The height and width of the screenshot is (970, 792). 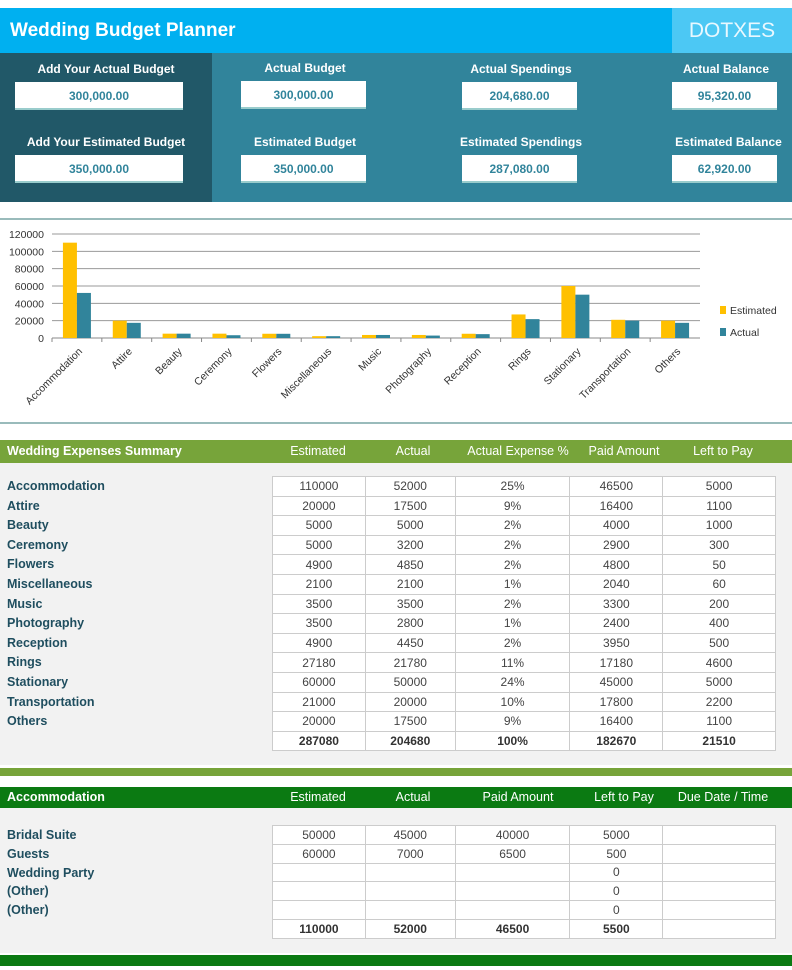 I want to click on row-label: Beauty, so click(x=28, y=525).